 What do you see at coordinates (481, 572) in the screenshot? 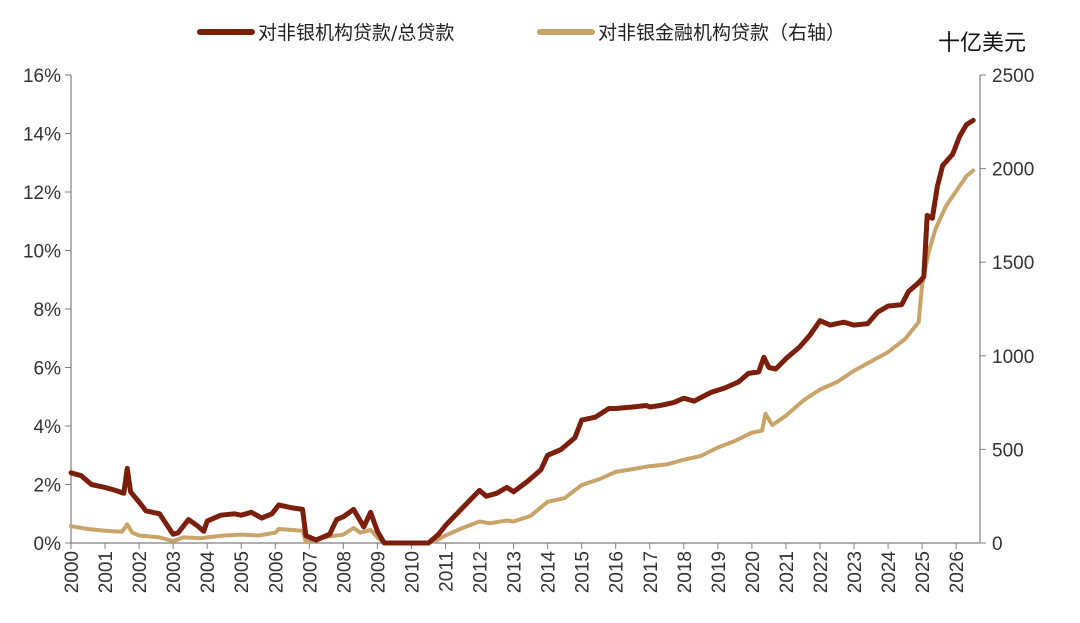
I see `x-axis-tick-label: 2012` at bounding box center [481, 572].